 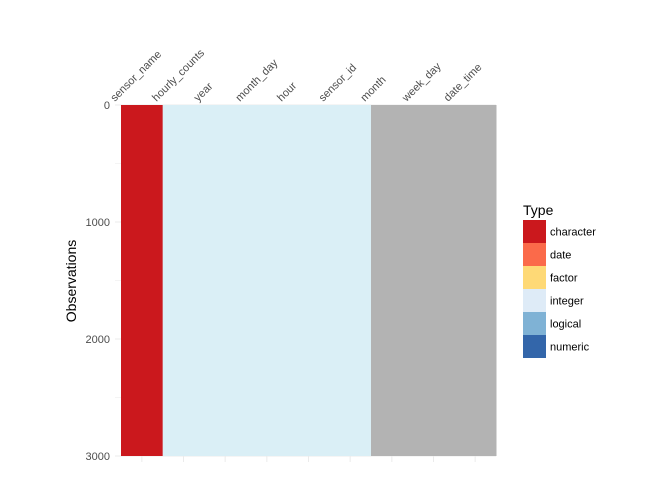 What do you see at coordinates (225, 280) in the screenshot?
I see `tile-year` at bounding box center [225, 280].